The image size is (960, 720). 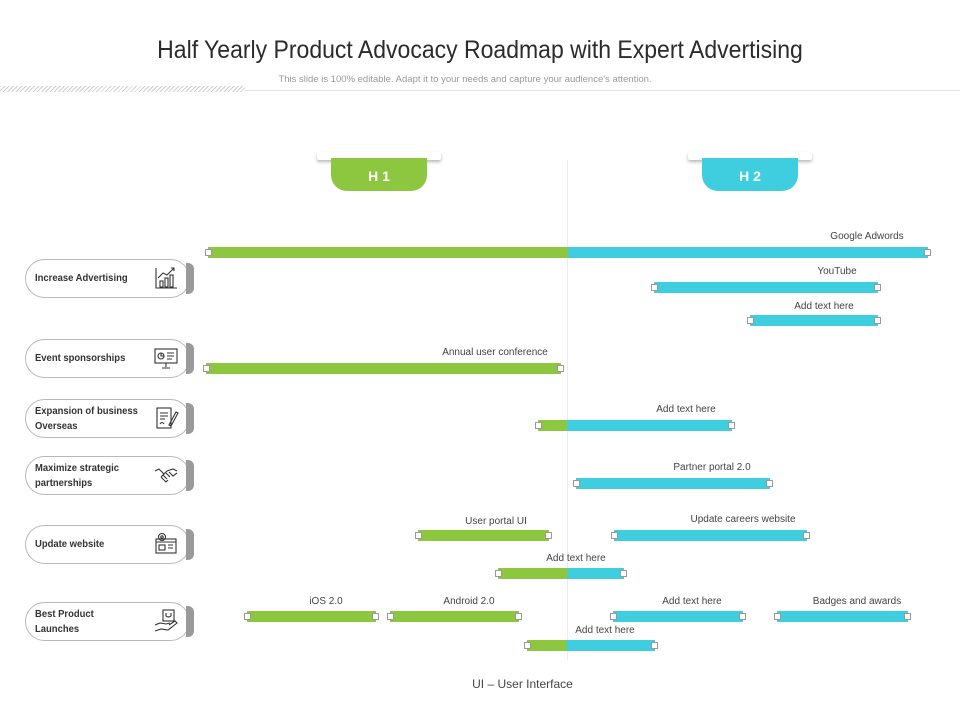 I want to click on handshake-icon, so click(x=166, y=475).